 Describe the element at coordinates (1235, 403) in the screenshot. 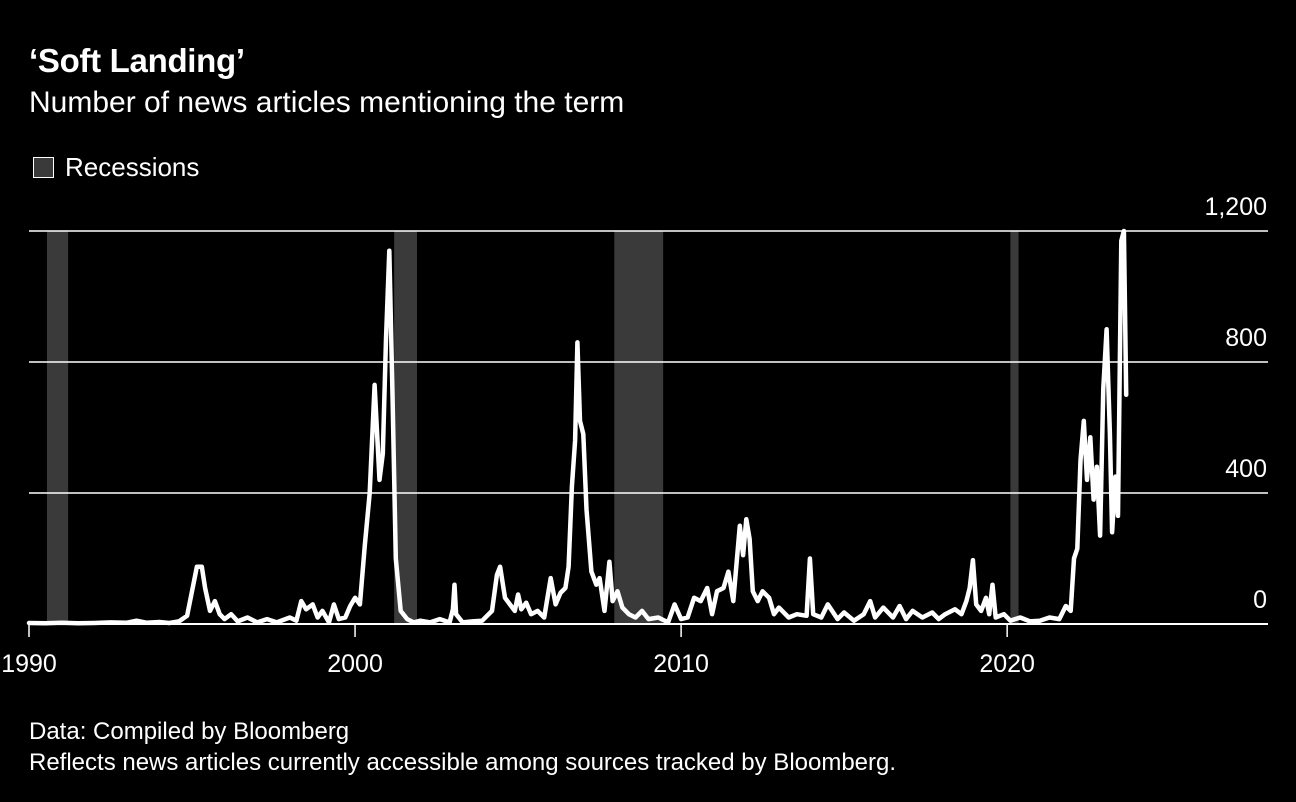

I see `y-axis: 0 400 800 1,200` at that location.